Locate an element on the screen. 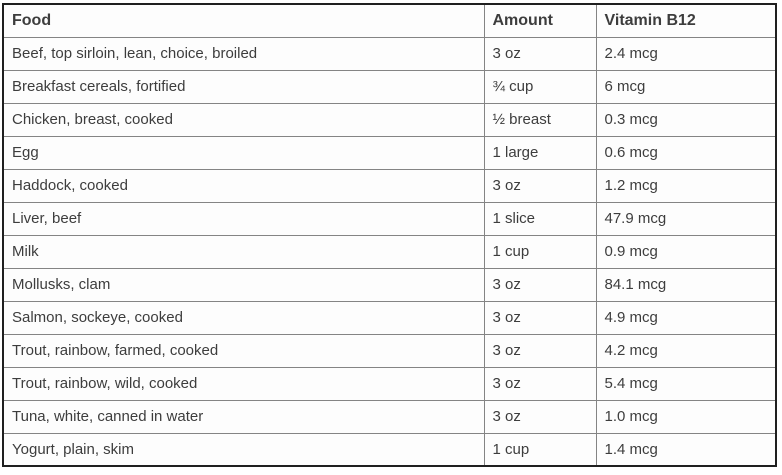 This screenshot has width=782, height=475. table-row: Chicken, breast, cooked ½ breast 0.3 mcg is located at coordinates (389, 119).